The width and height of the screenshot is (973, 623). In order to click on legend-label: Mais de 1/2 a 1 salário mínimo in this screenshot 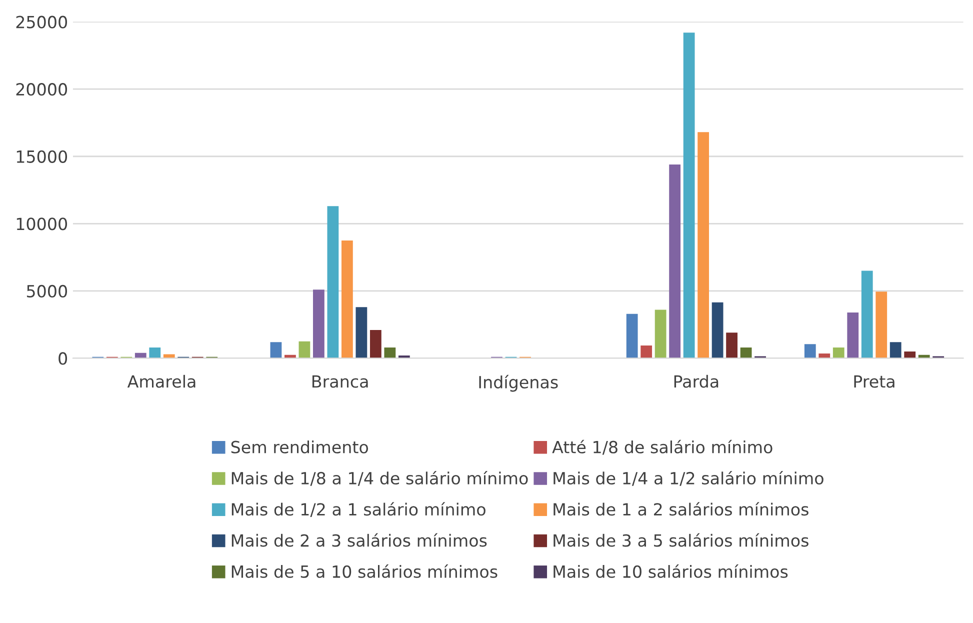, I will do `click(359, 509)`.